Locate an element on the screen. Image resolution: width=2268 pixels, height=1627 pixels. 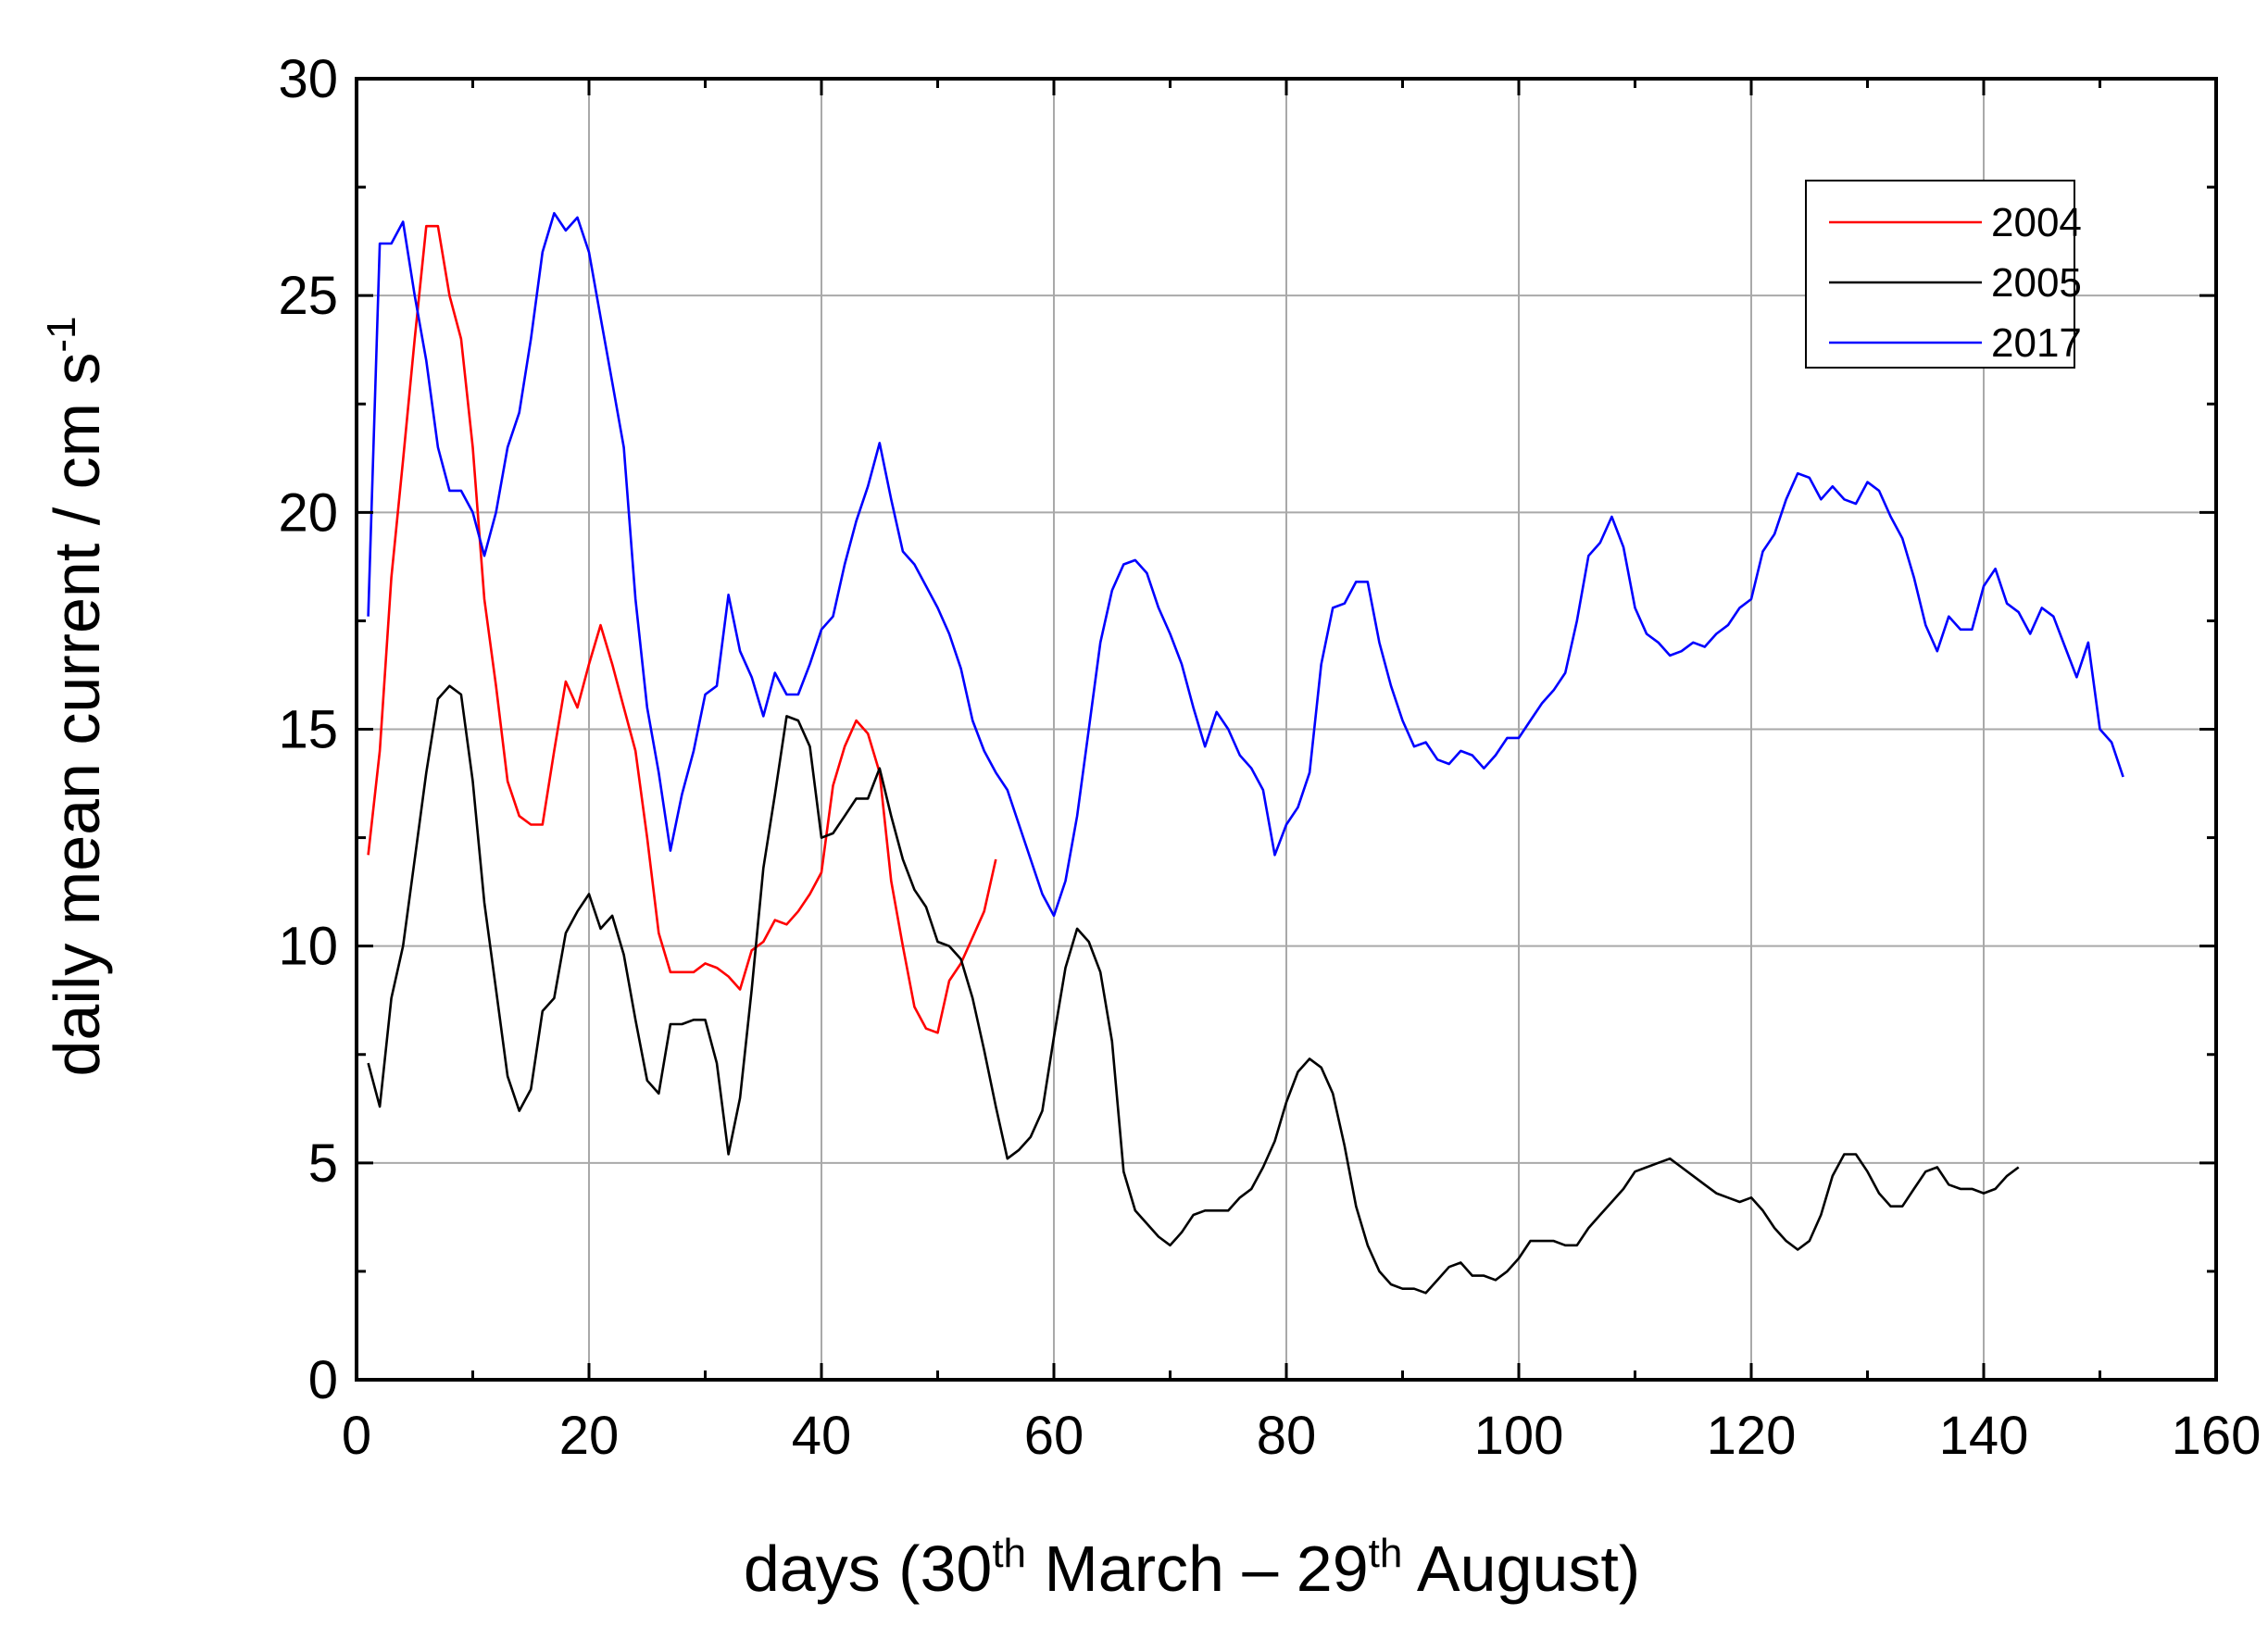
x-tick-label: 0 is located at coordinates (356, 1436).